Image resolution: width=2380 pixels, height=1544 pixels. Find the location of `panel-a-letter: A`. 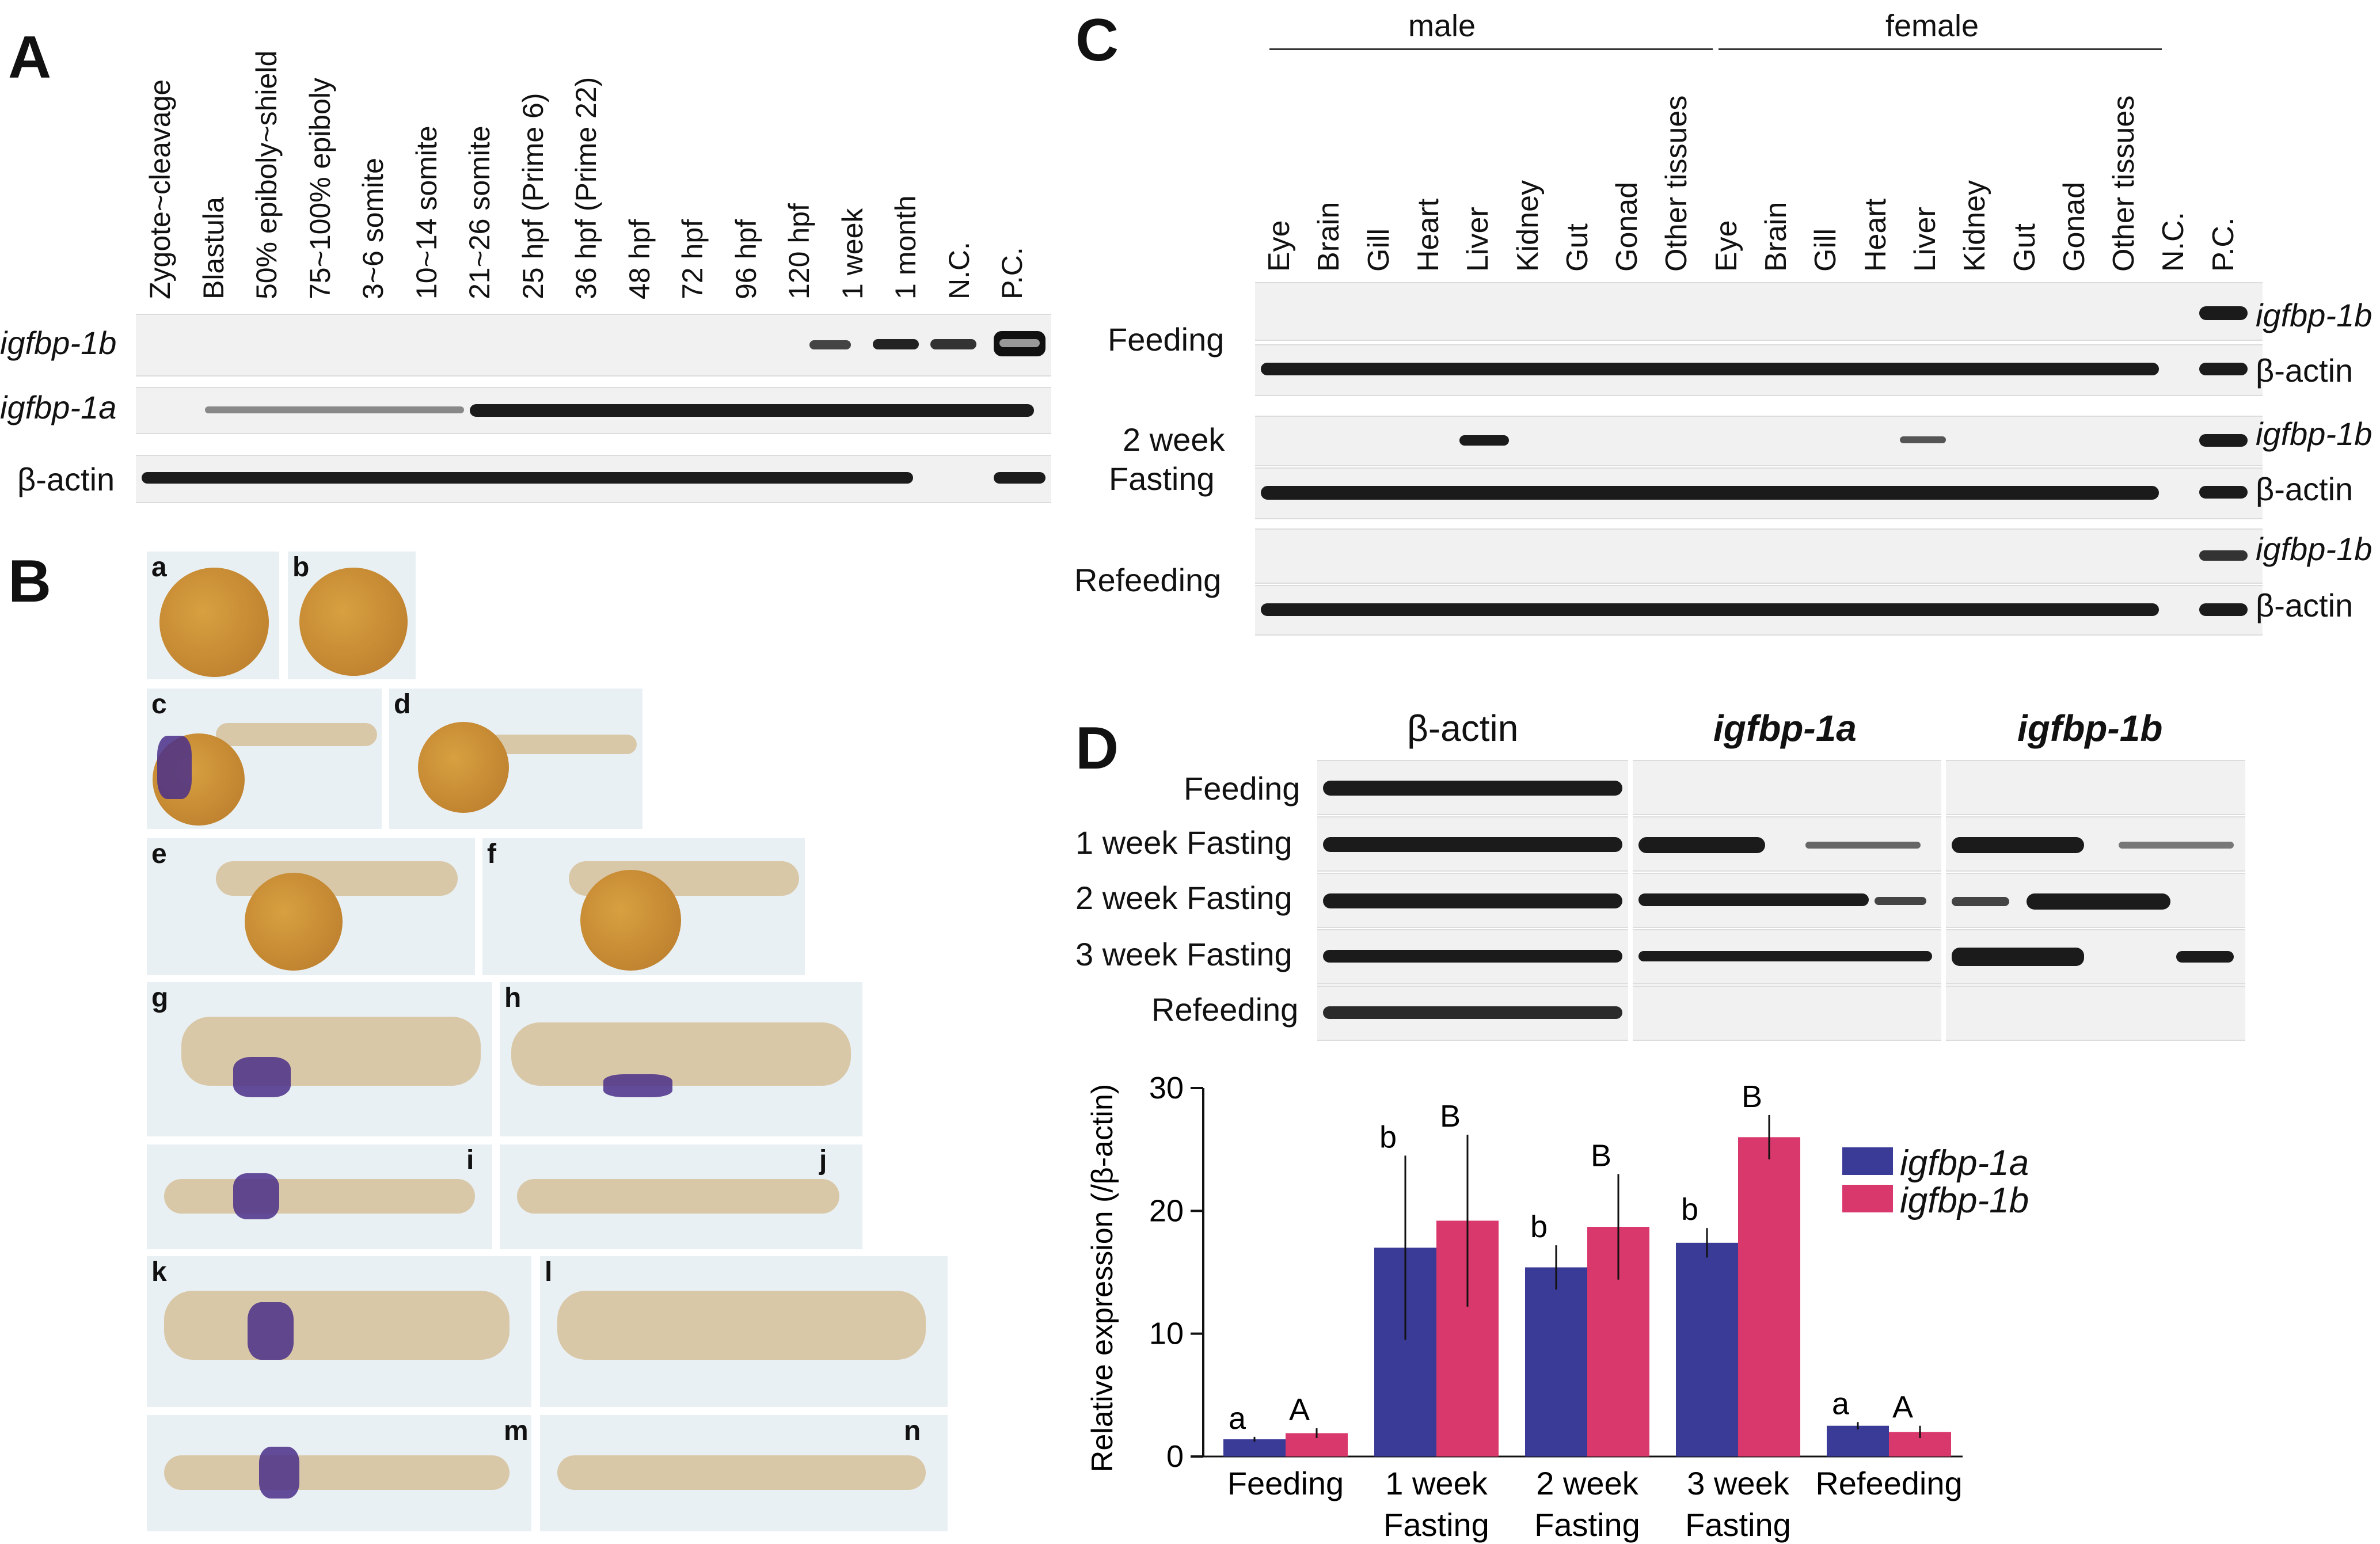

panel-a-letter: A is located at coordinates (30, 57).